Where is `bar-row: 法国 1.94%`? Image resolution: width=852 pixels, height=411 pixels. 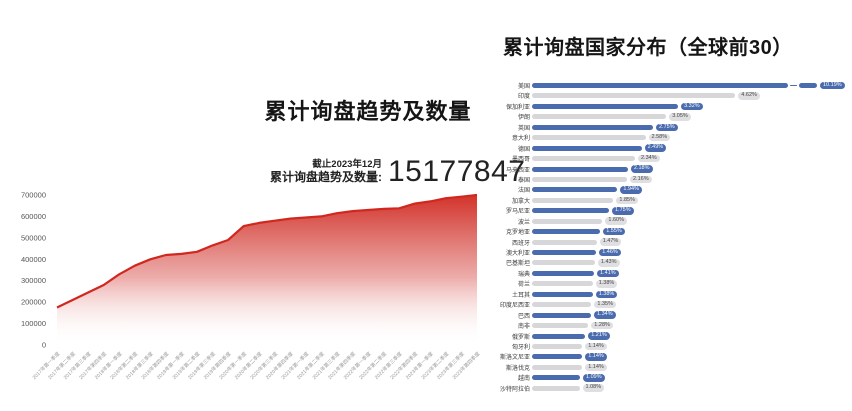
bar-row: 法国 1.94% is located at coordinates (676, 189).